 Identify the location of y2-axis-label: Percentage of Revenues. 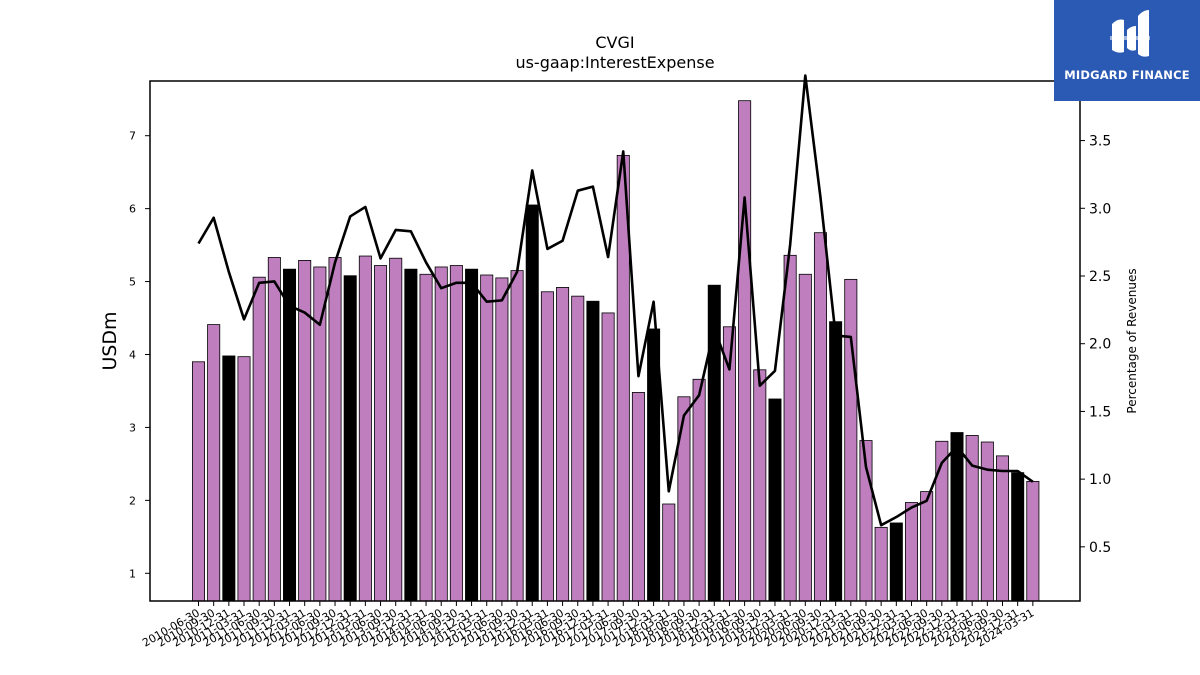
(1132, 340).